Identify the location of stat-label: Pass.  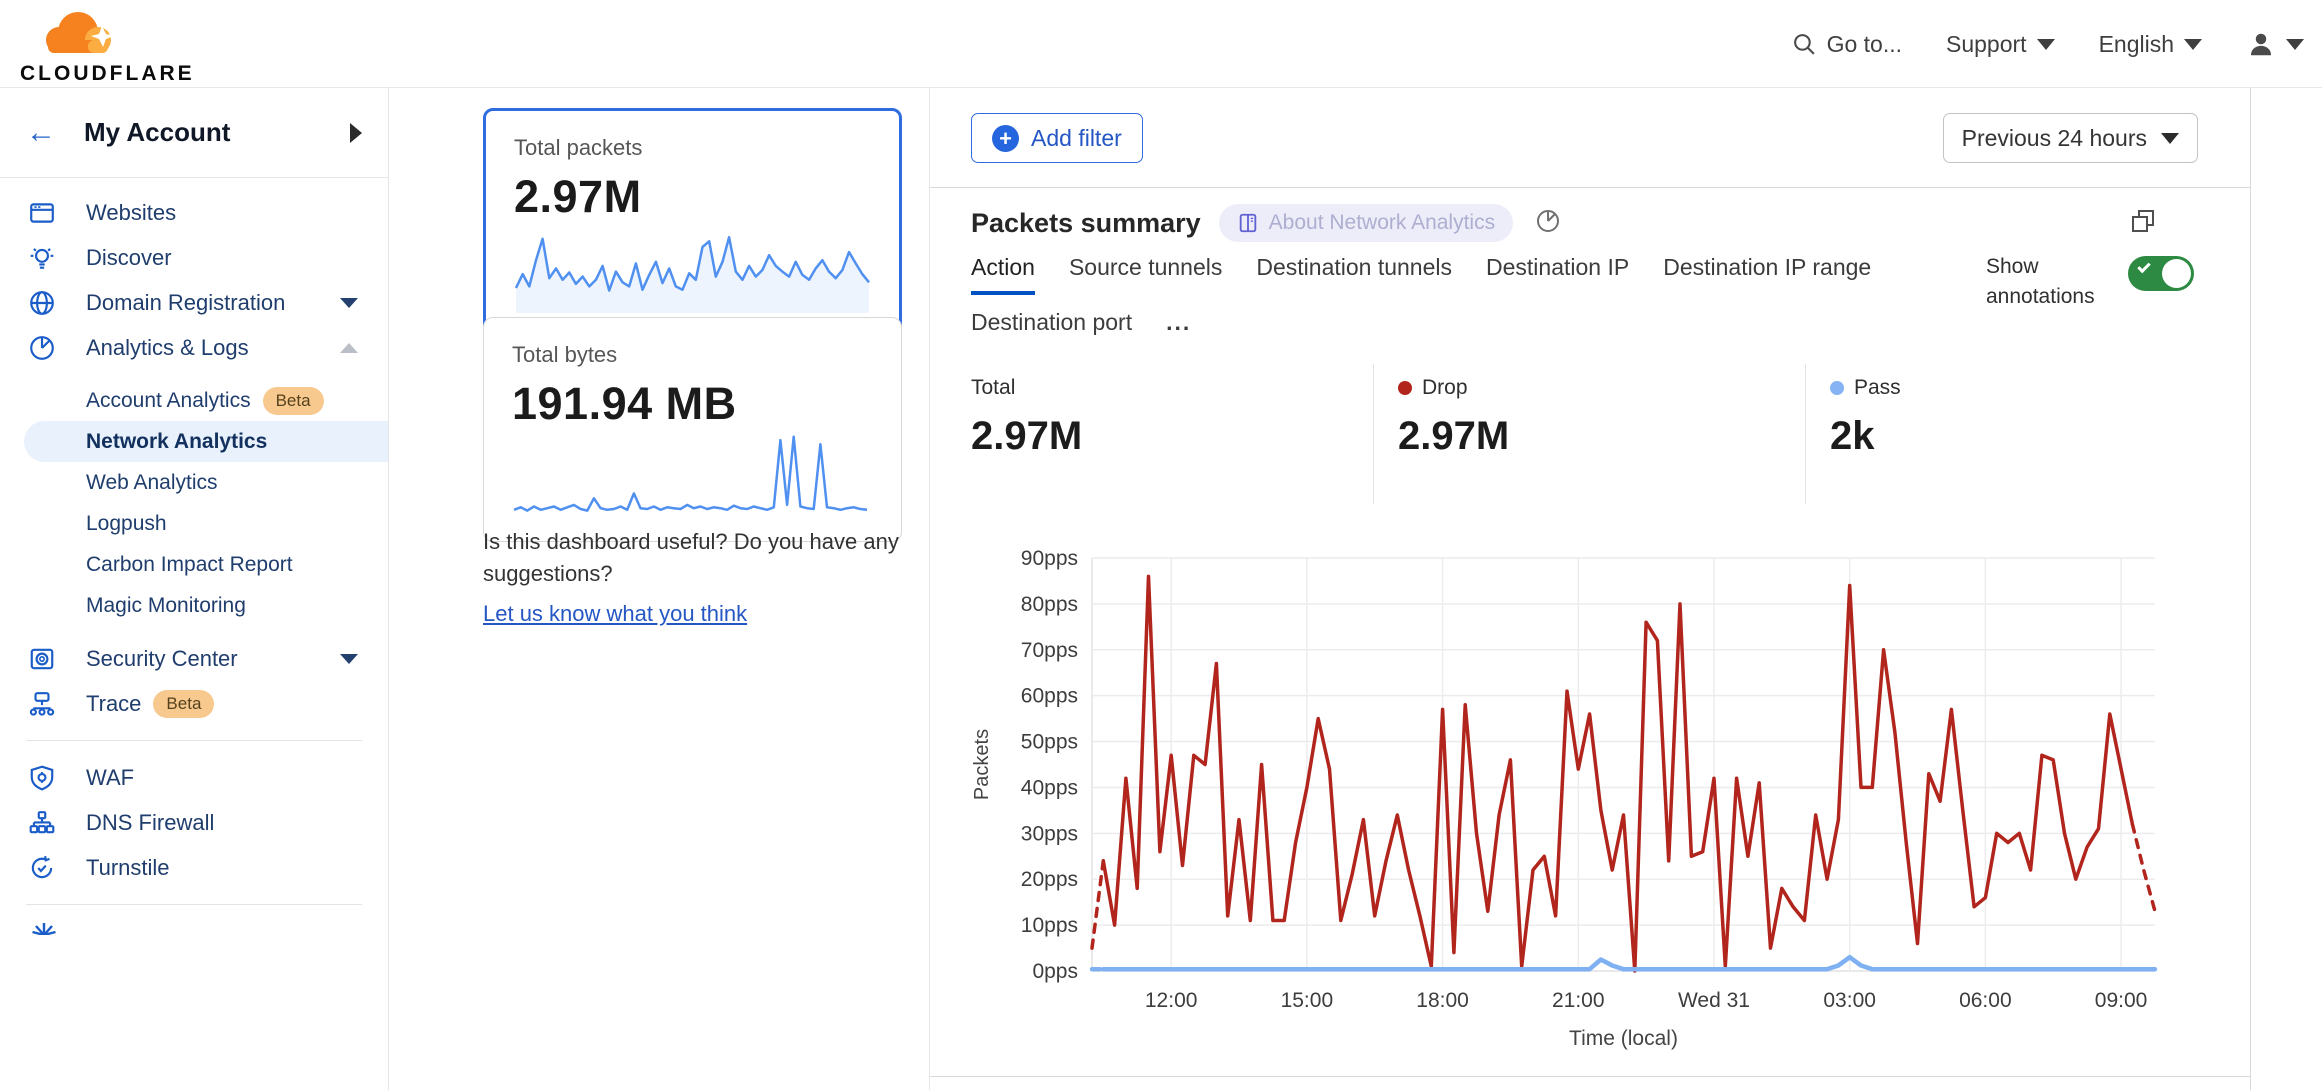
(1865, 388).